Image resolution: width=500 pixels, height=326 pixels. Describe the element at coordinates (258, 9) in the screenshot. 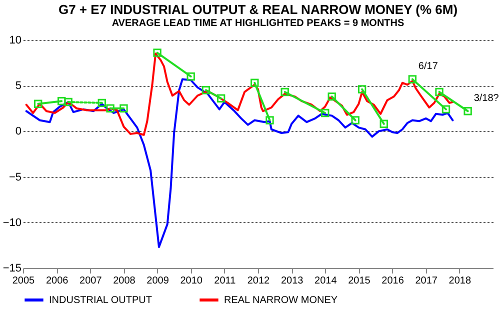

I see `chart-title: G7 + E7 INDUSTRIAL OUTPUT & REAL NARROW MONEY (% 6M)` at that location.